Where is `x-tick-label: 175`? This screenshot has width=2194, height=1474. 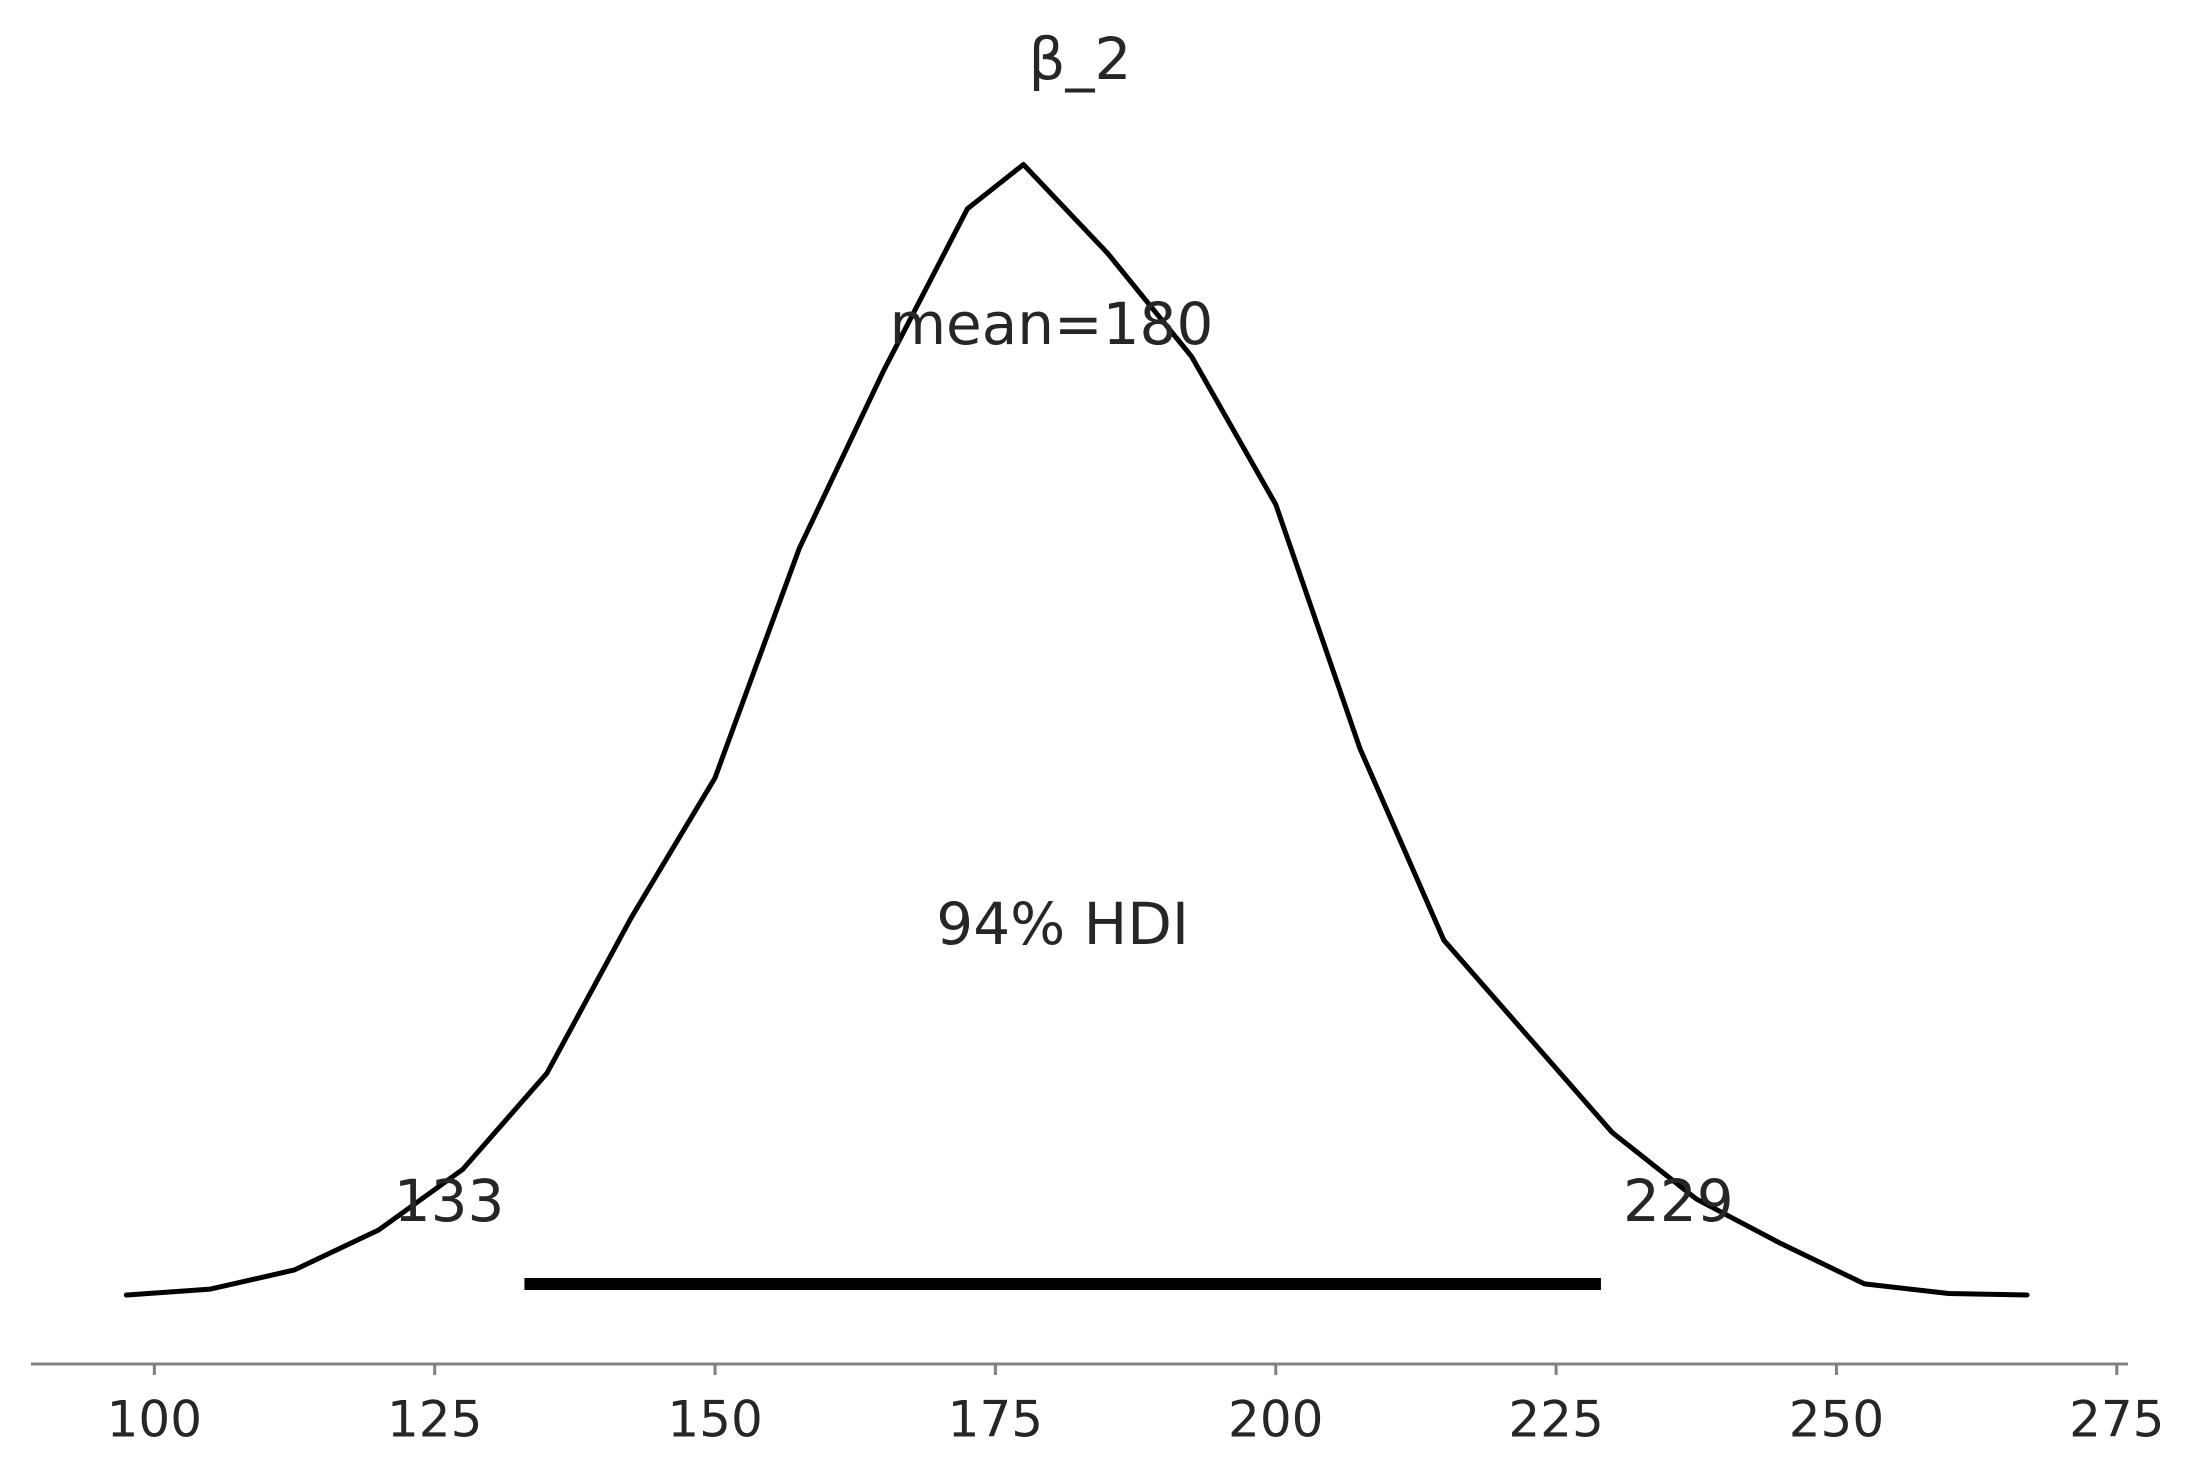
x-tick-label: 175 is located at coordinates (995, 1420).